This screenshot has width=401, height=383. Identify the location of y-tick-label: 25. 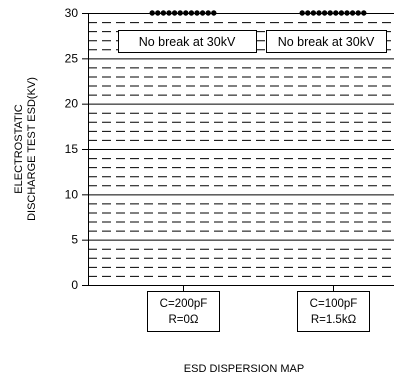
(72, 58).